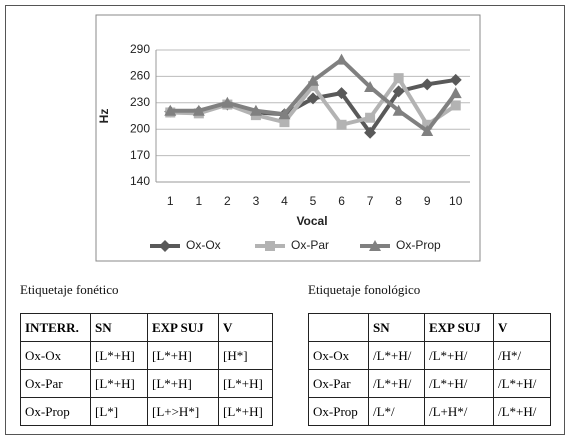 This screenshot has width=576, height=440. Describe the element at coordinates (140, 49) in the screenshot. I see `y-tick-label: 290` at that location.